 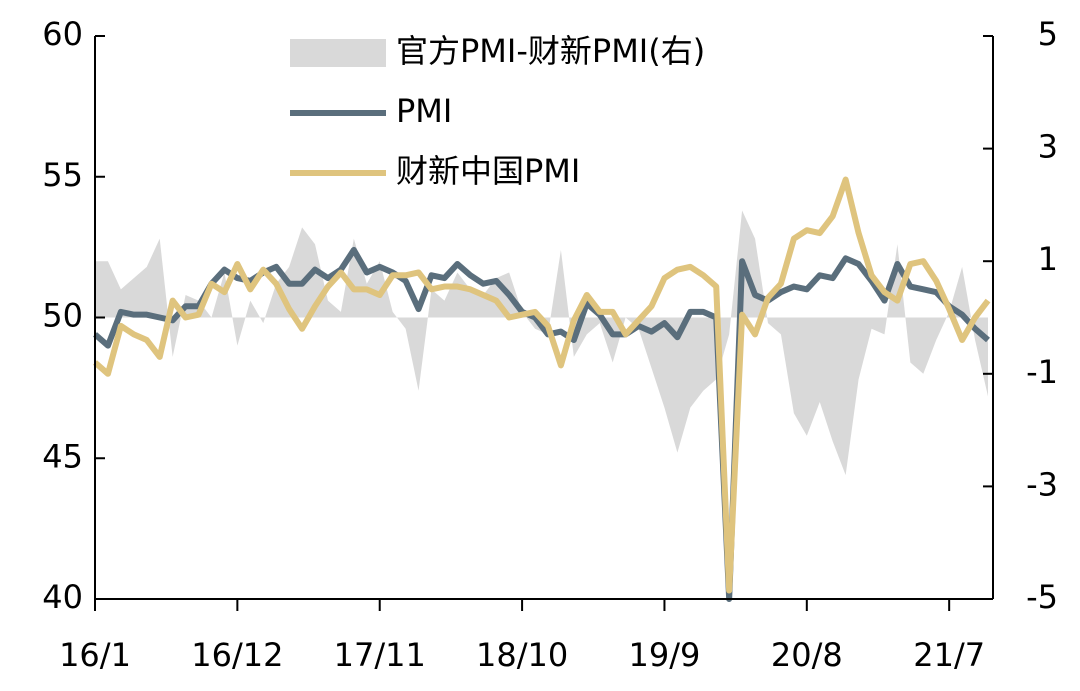 I want to click on y2-tick-label: 3, so click(x=1048, y=147).